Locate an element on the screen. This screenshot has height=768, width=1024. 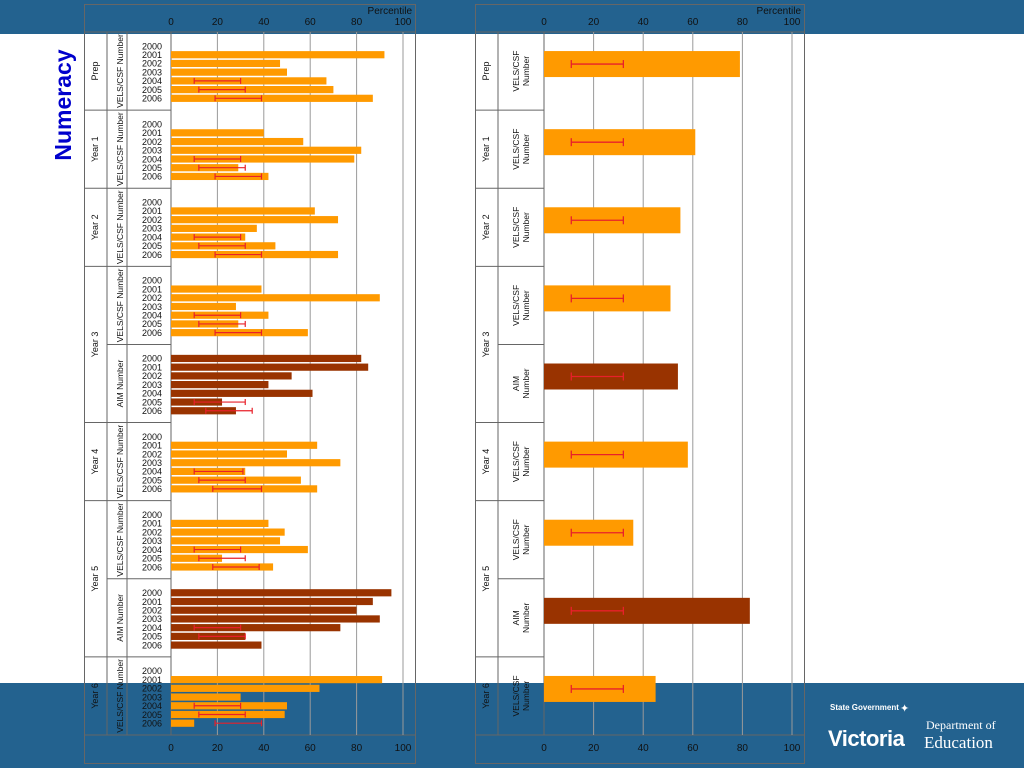
bar-year-1-vels-csf-number-2003 is located at coordinates (266, 150).